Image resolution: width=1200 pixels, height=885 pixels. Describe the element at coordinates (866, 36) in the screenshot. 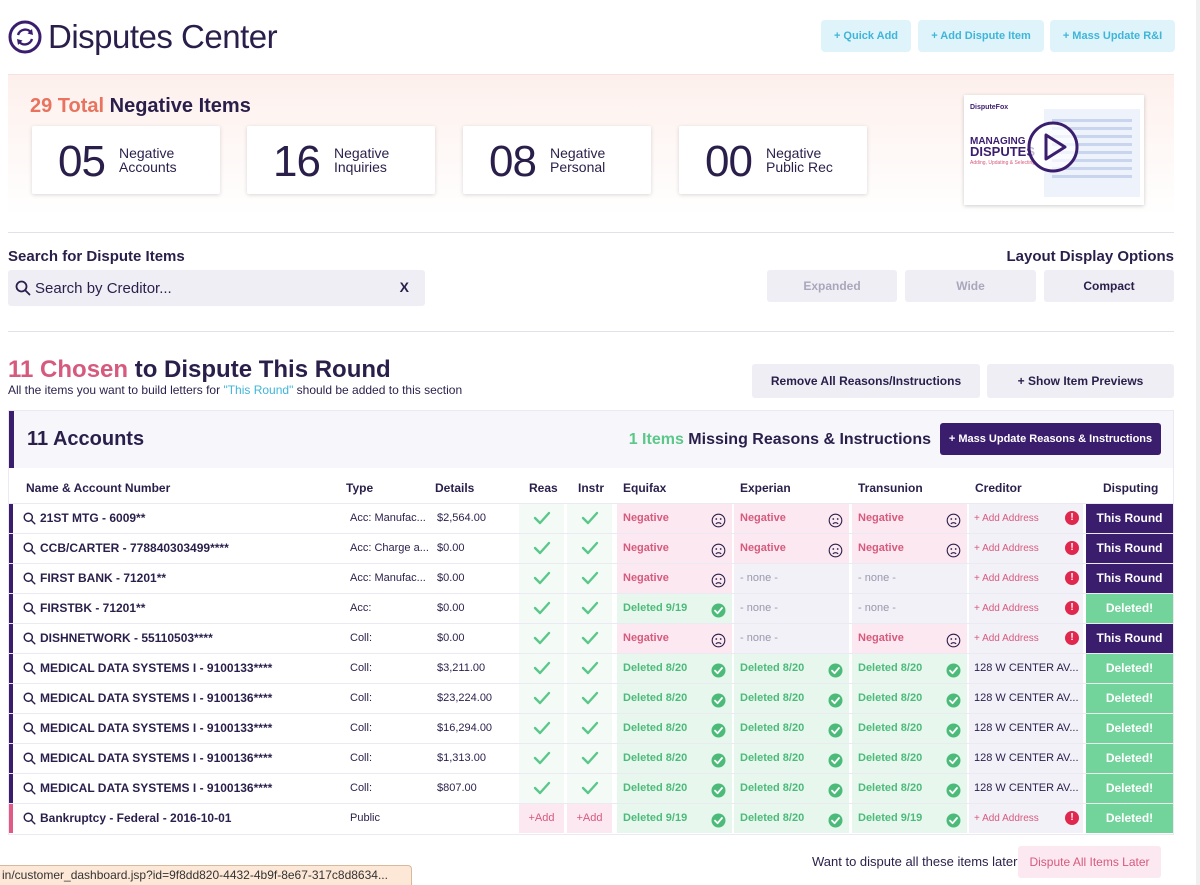

I see `quick-add-button: + Quick Add` at that location.